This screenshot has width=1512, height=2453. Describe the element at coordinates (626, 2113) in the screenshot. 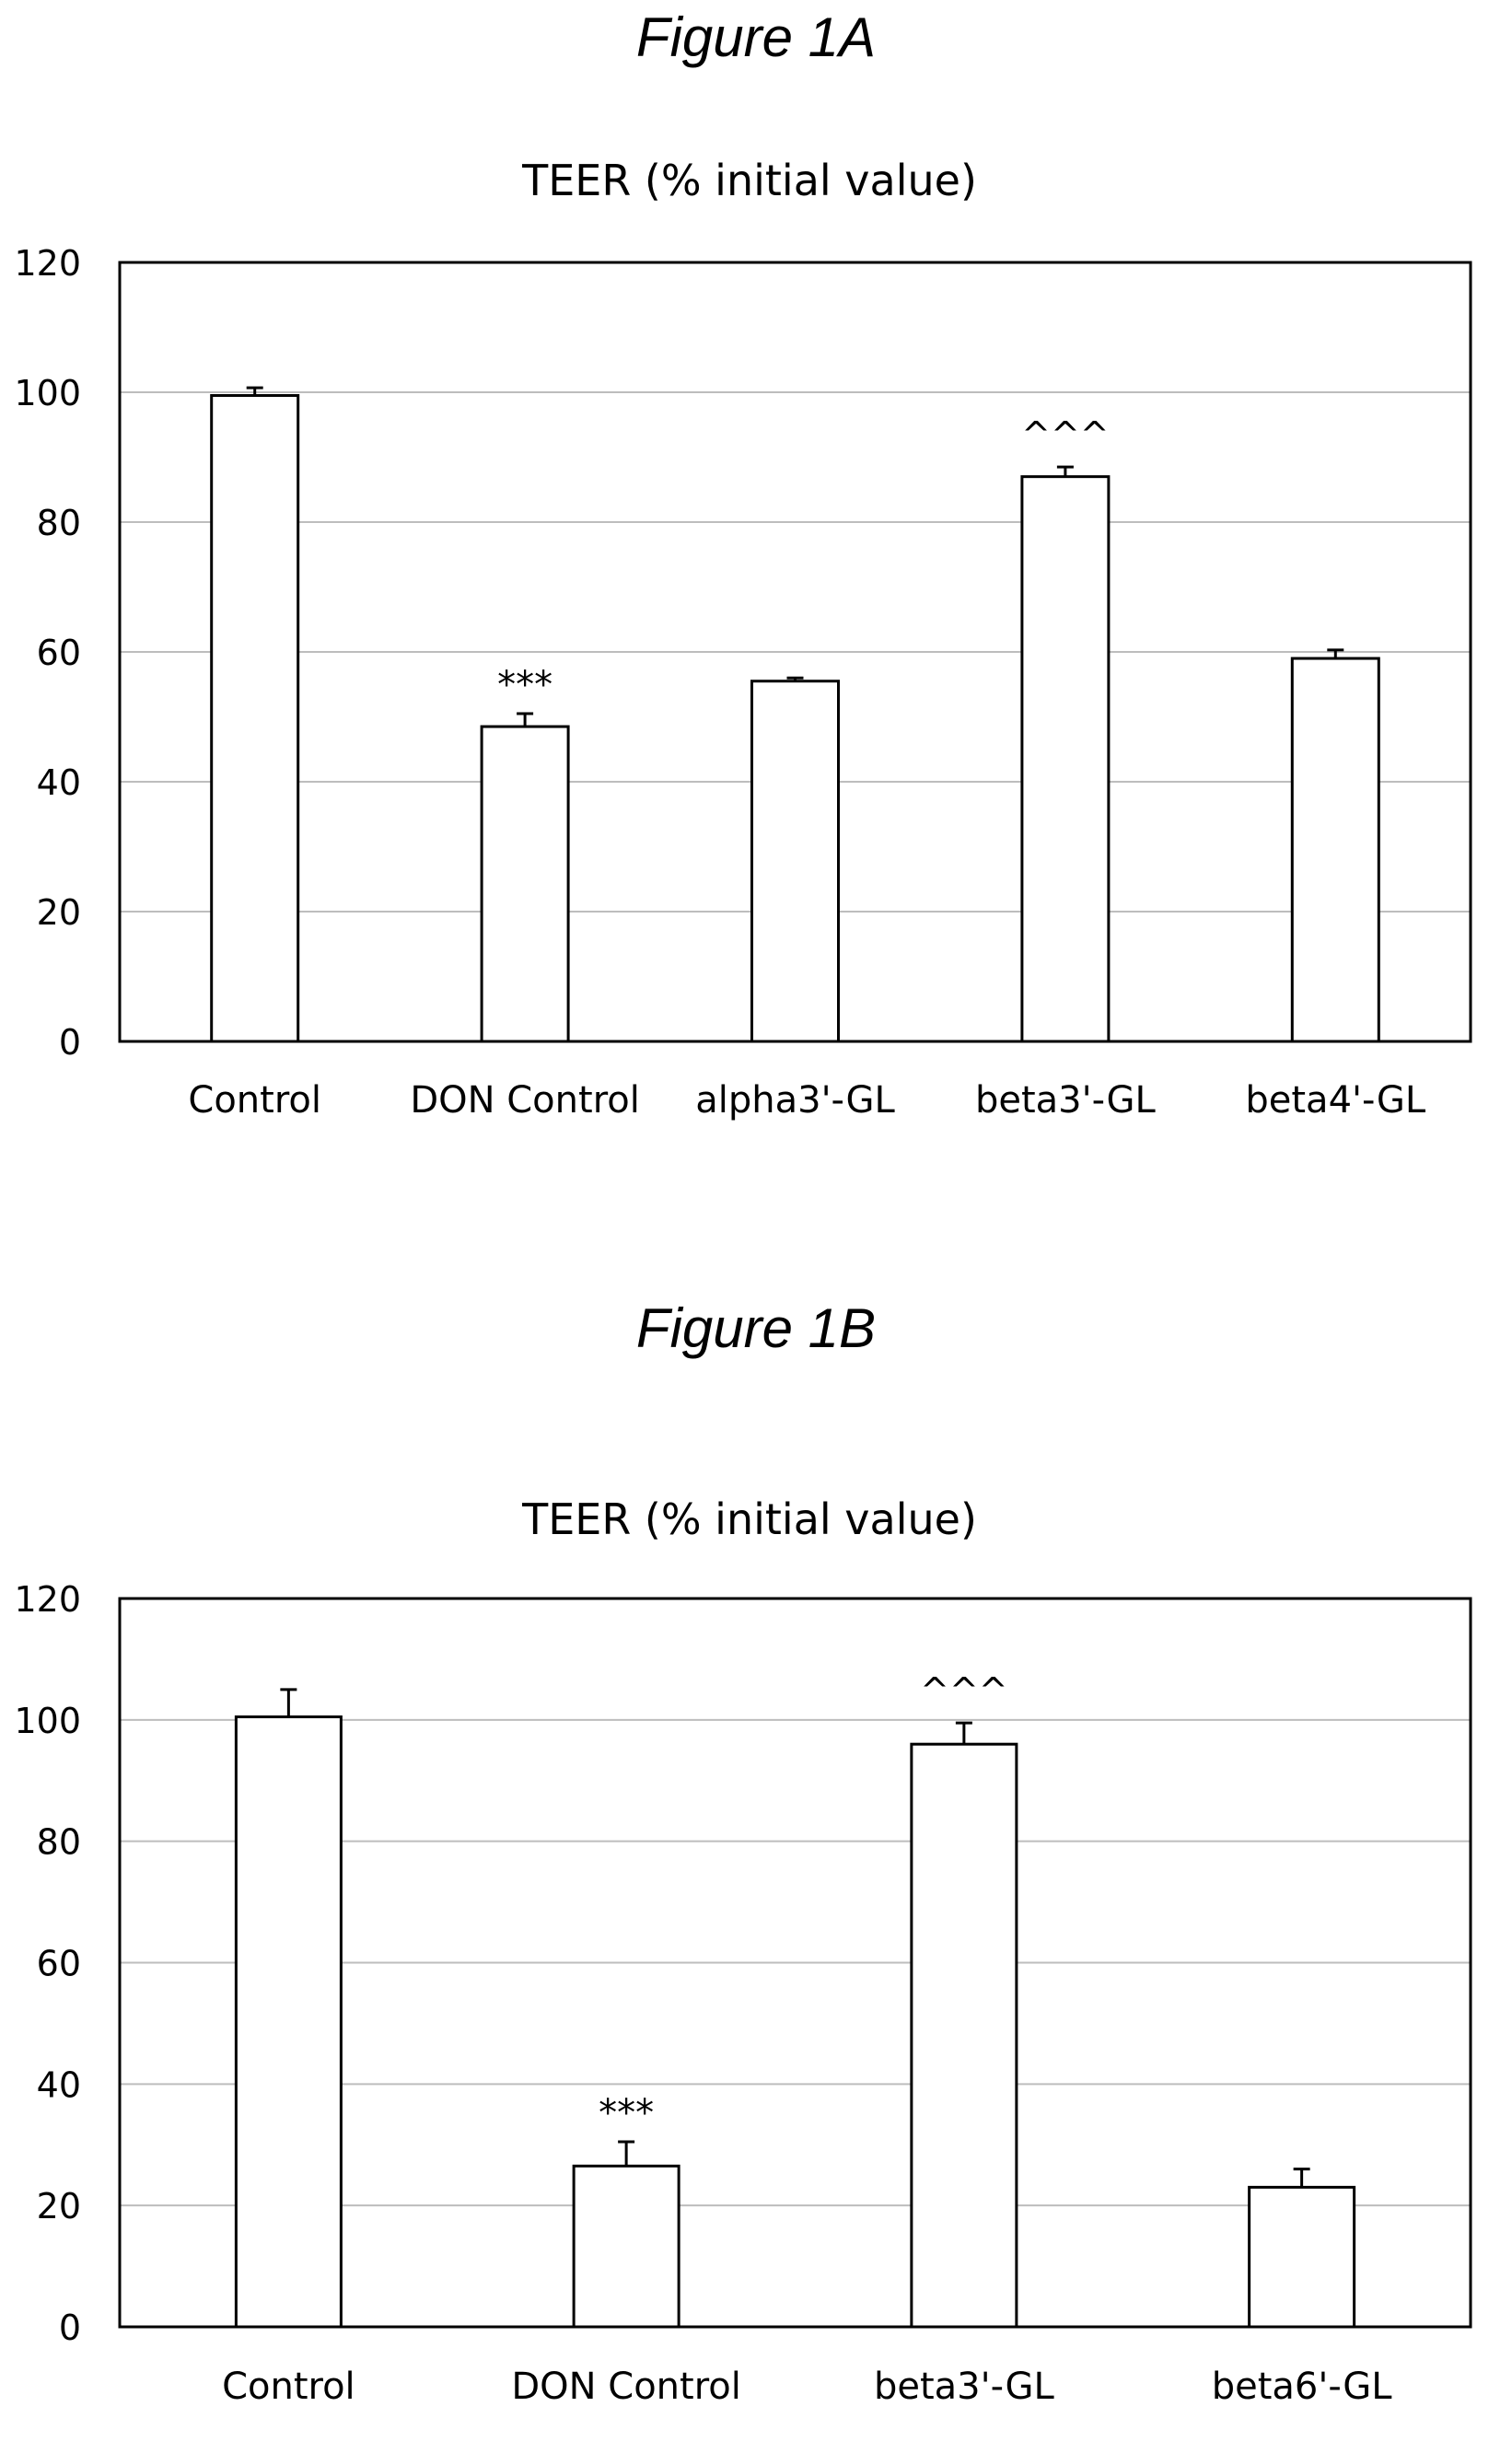

I see `fig1b-significance-label: ***` at that location.